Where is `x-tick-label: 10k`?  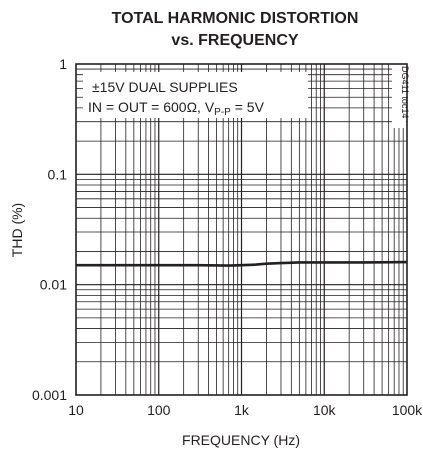 x-tick-label: 10k is located at coordinates (325, 410).